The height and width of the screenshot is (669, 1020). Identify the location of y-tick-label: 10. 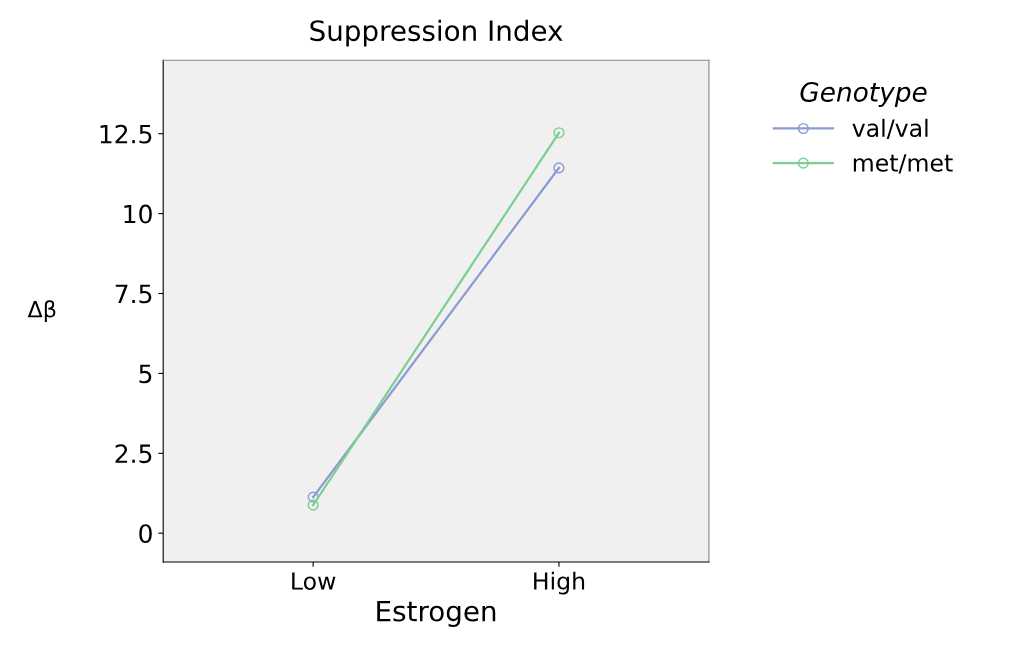
(138, 214).